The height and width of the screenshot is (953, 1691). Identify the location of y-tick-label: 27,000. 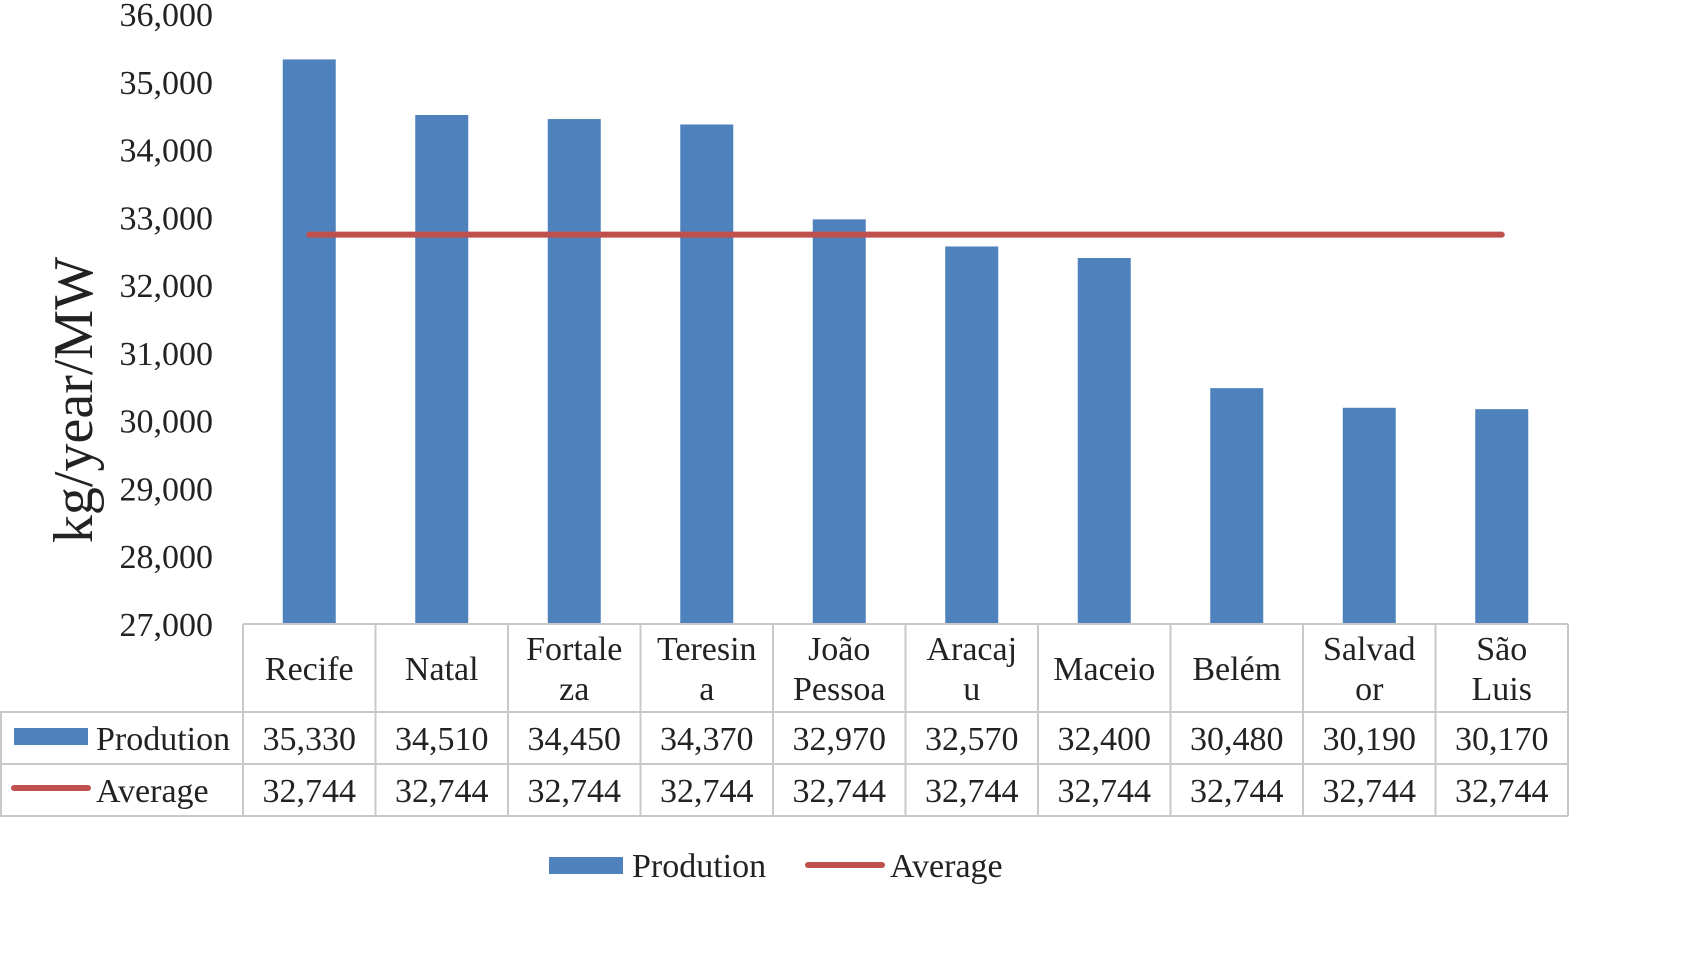
(167, 625).